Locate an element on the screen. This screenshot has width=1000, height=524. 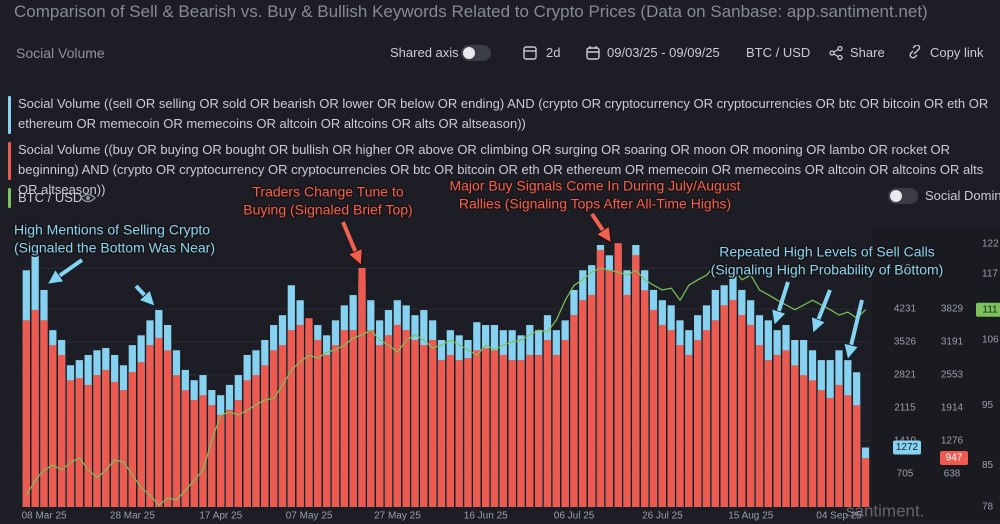
shared-axis-toggle is located at coordinates (476, 53).